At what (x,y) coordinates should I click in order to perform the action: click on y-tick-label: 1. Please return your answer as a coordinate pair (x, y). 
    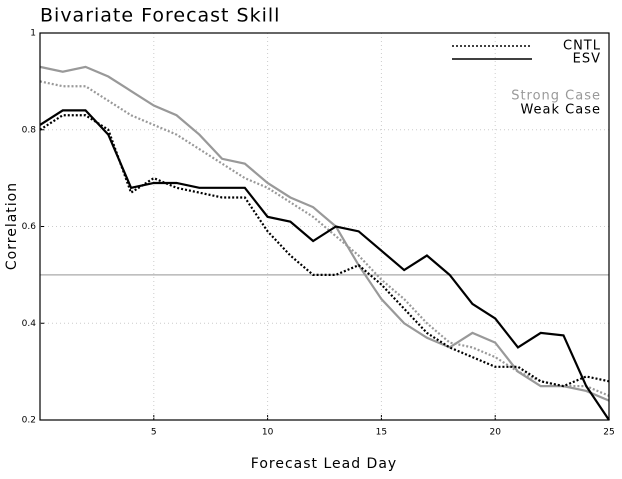
    Looking at the image, I should click on (33, 34).